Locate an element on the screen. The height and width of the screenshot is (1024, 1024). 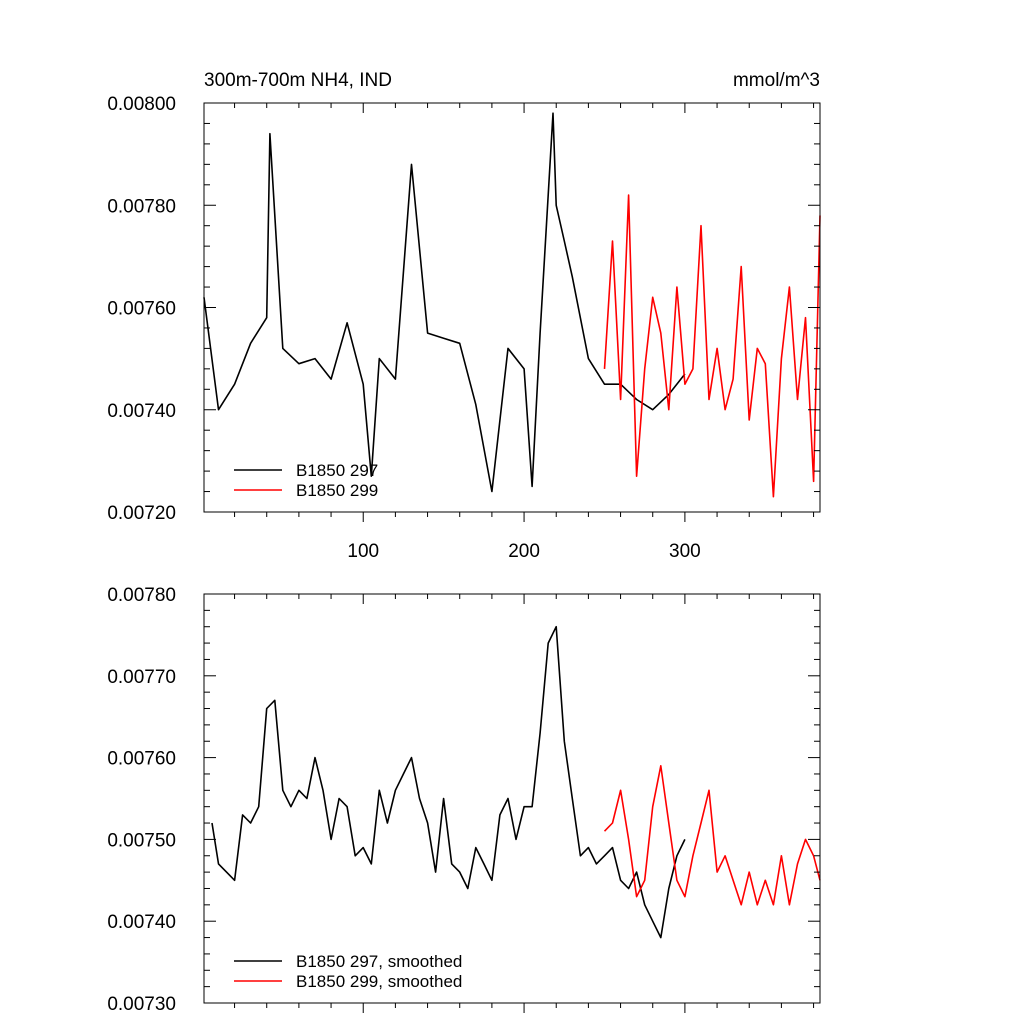
top-ytick-label: 0.00720 is located at coordinates (141, 513).